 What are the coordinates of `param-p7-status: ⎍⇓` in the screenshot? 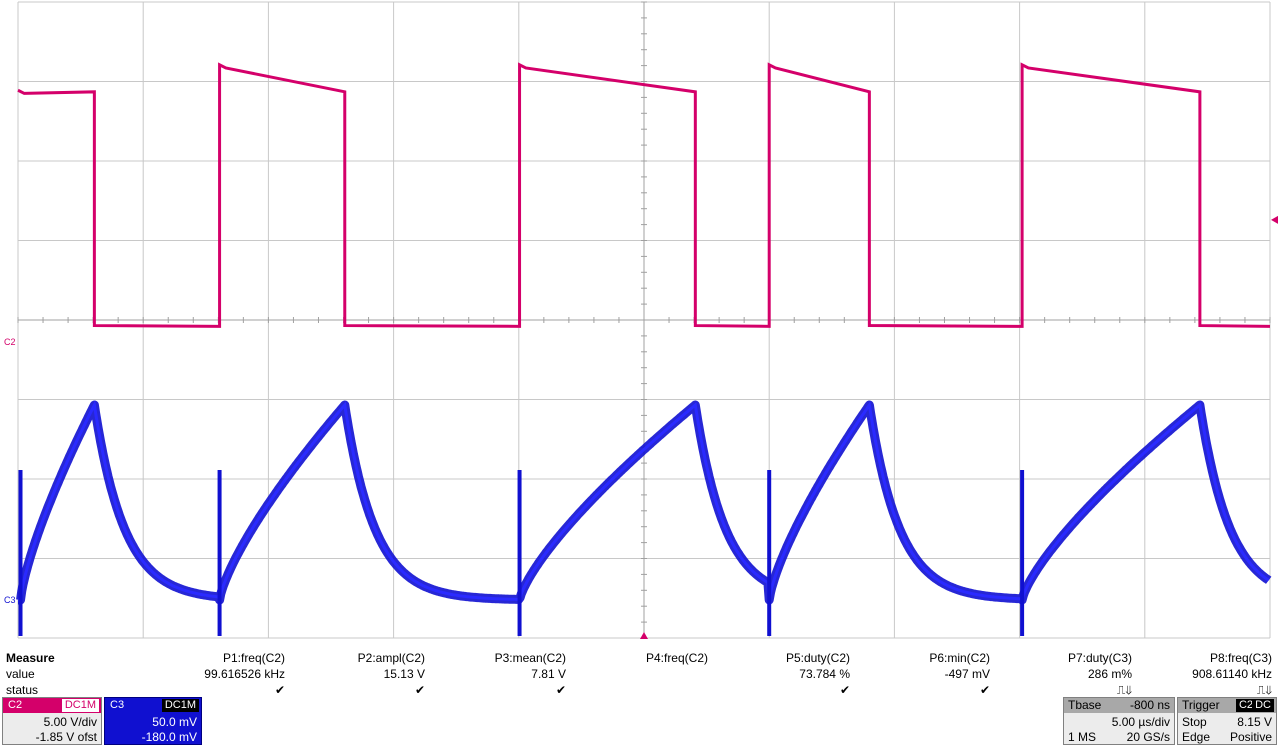 It's located at (1124, 690).